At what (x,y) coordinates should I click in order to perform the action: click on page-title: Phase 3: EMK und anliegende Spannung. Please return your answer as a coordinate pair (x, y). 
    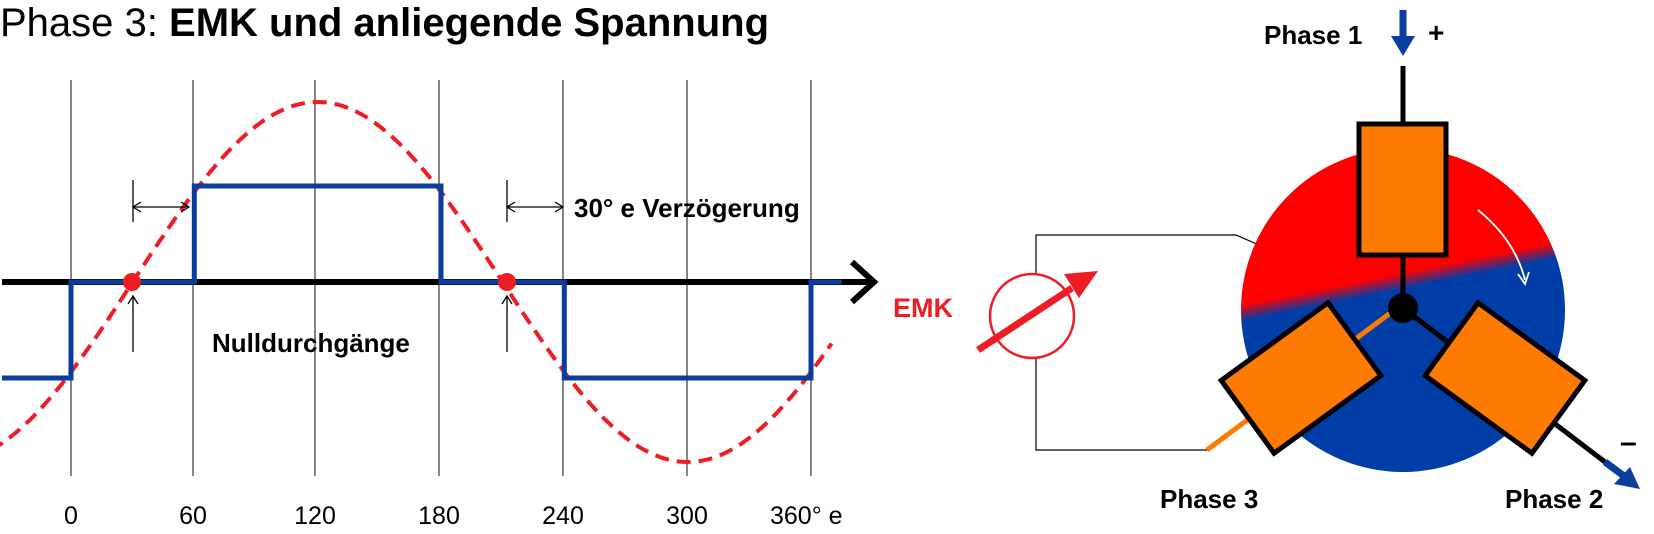
    Looking at the image, I should click on (384, 25).